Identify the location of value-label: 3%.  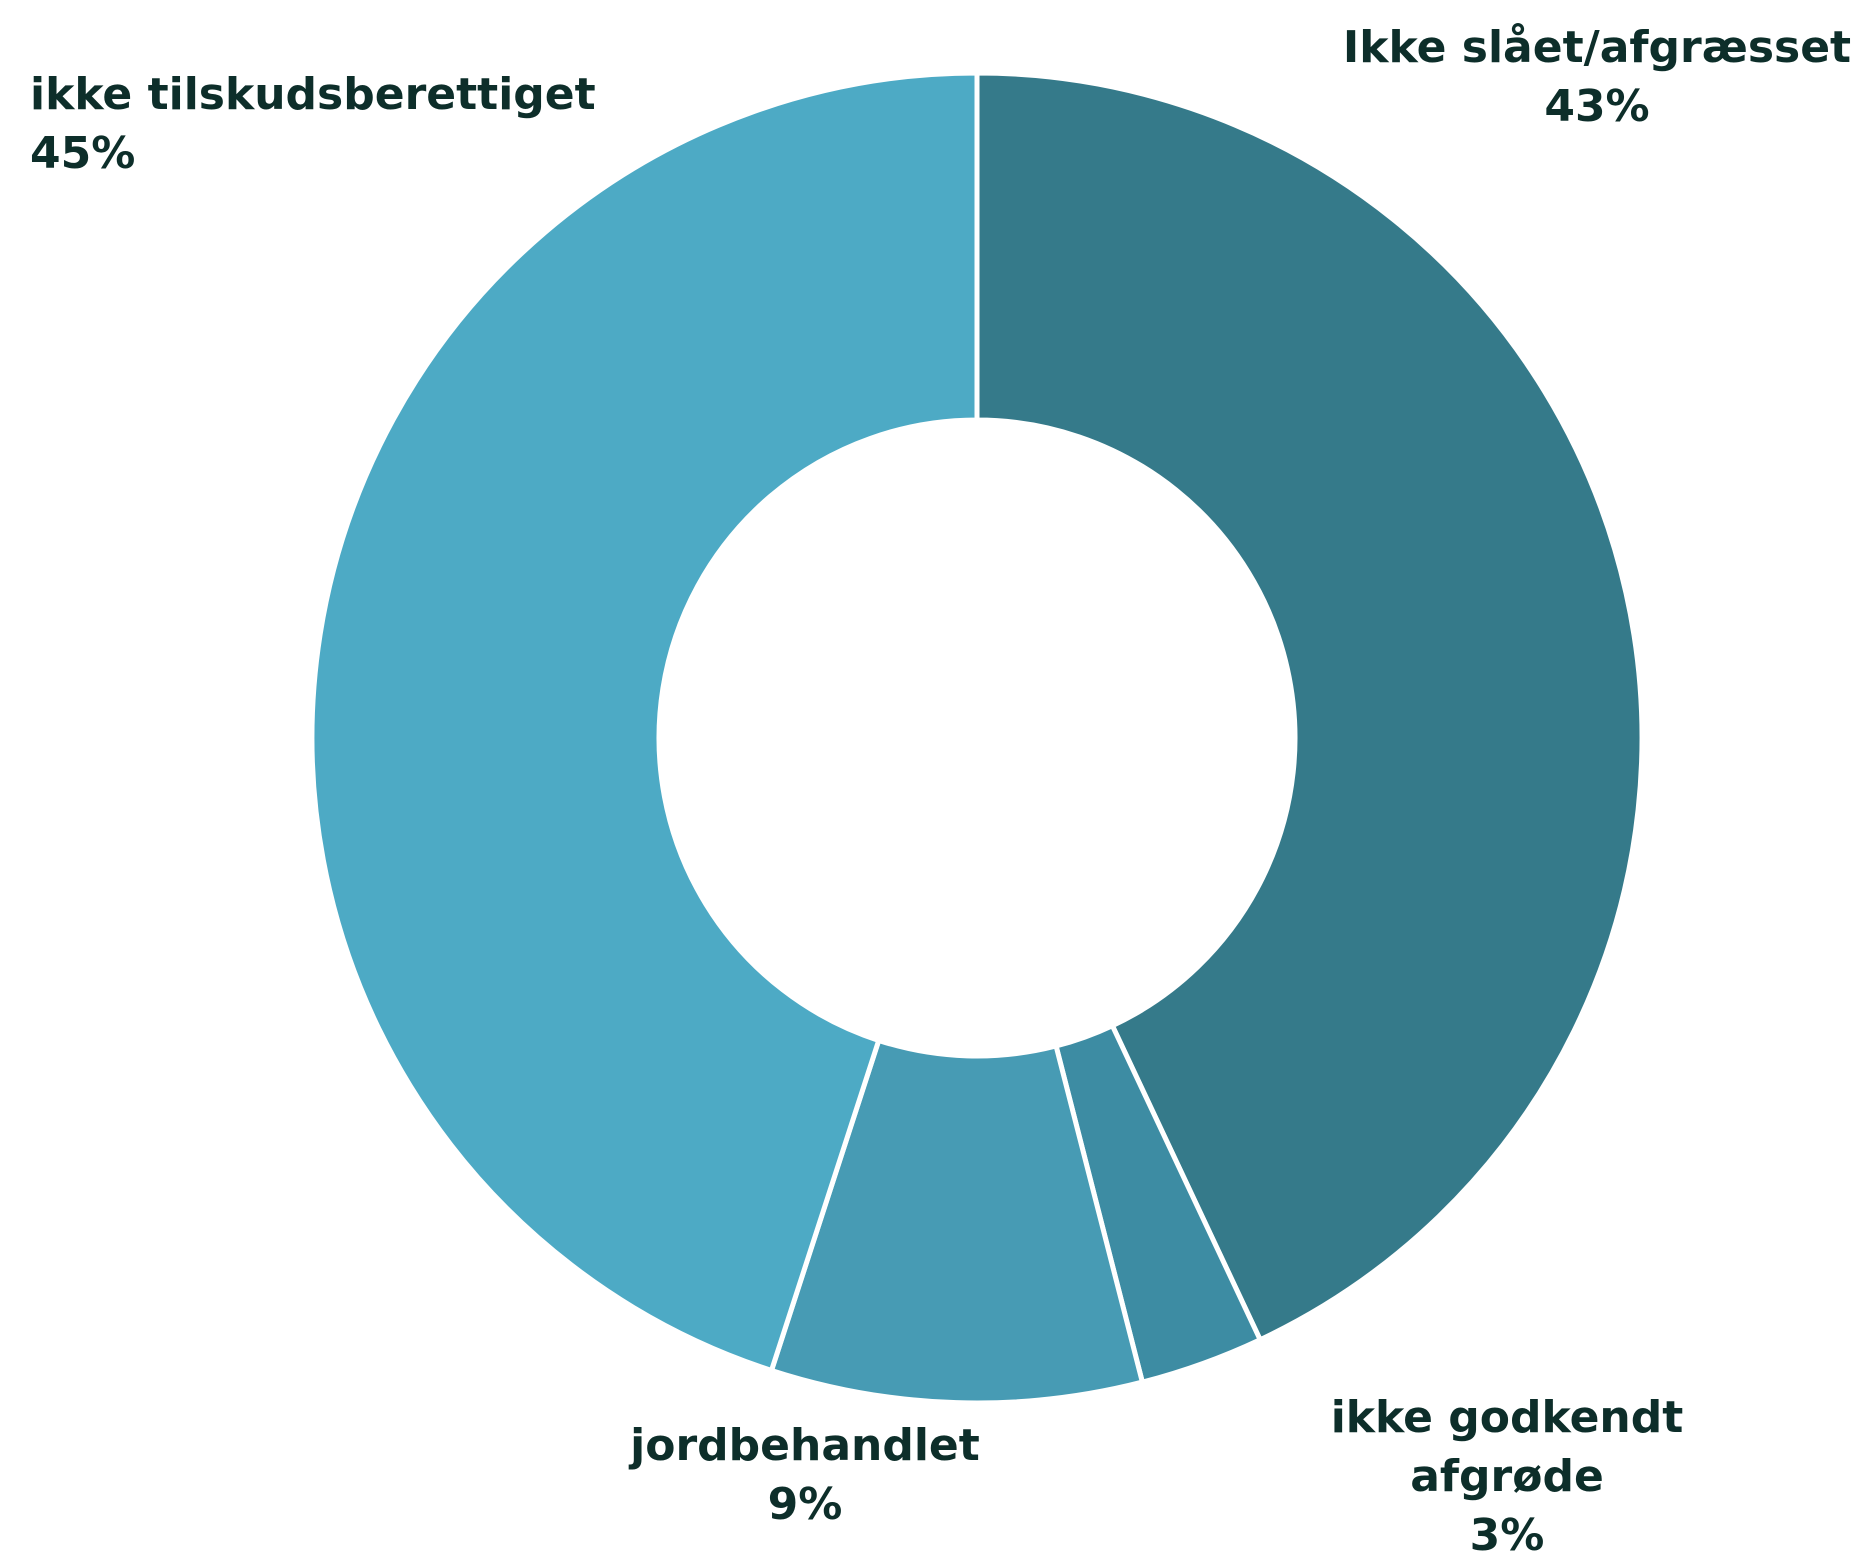
(1507, 1535).